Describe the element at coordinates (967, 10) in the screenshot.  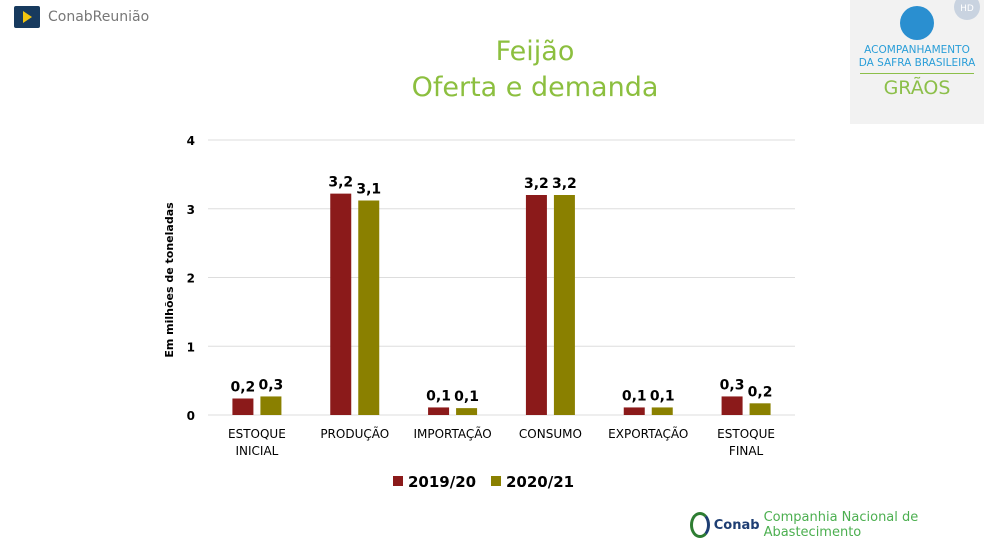
I see `hd-badge: HD` at that location.